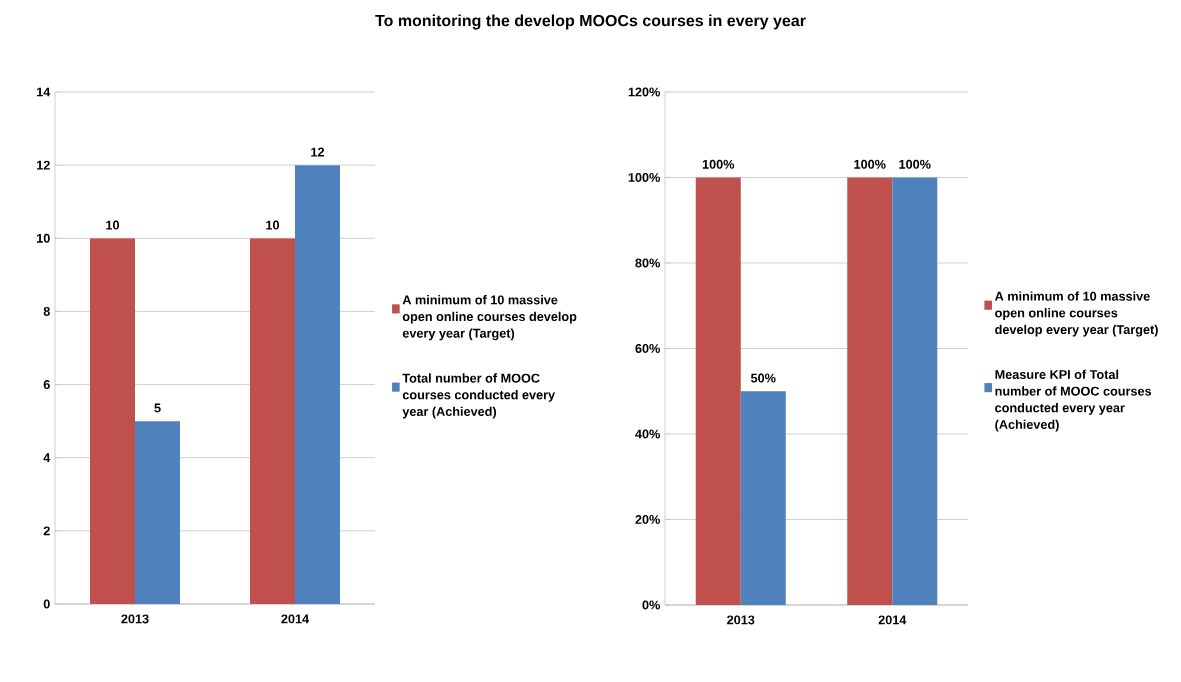 The width and height of the screenshot is (1181, 682). What do you see at coordinates (479, 396) in the screenshot?
I see `legend-label: Total number of MOOC courses conducted every year (Achieved)` at bounding box center [479, 396].